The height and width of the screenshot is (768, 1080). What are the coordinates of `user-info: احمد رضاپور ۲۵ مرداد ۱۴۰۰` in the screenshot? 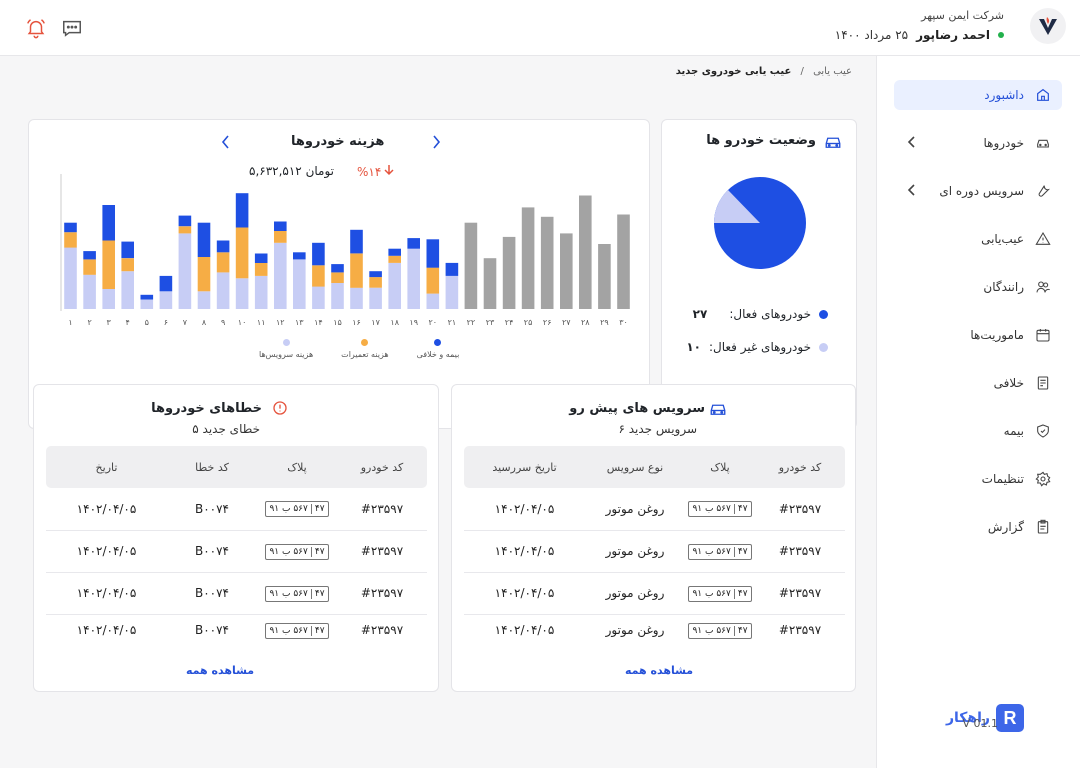 It's located at (919, 35).